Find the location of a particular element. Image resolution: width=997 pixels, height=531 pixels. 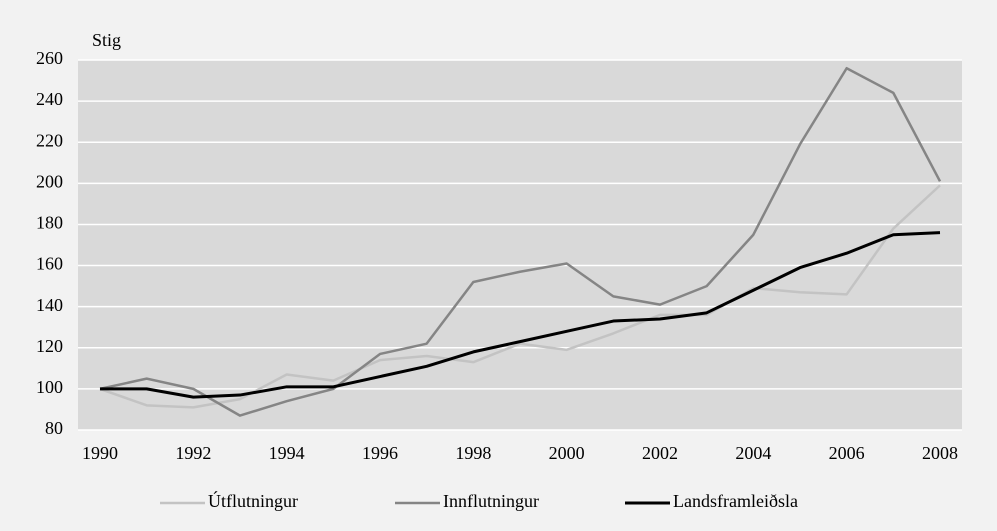

legend-label: Landsframleiðsla is located at coordinates (735, 501).